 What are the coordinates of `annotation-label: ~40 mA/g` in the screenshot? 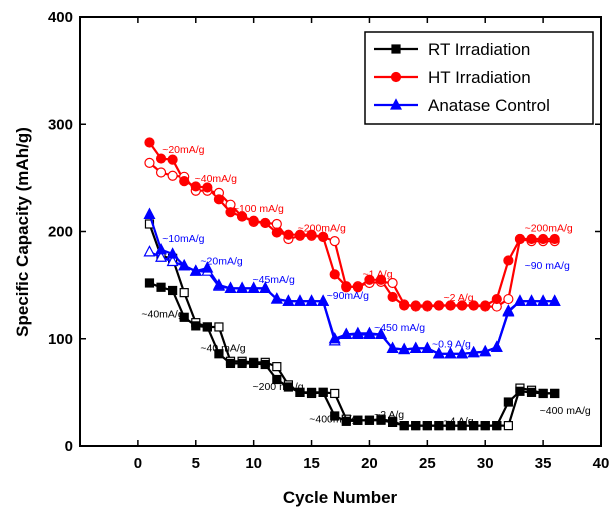 It's located at (222, 349).